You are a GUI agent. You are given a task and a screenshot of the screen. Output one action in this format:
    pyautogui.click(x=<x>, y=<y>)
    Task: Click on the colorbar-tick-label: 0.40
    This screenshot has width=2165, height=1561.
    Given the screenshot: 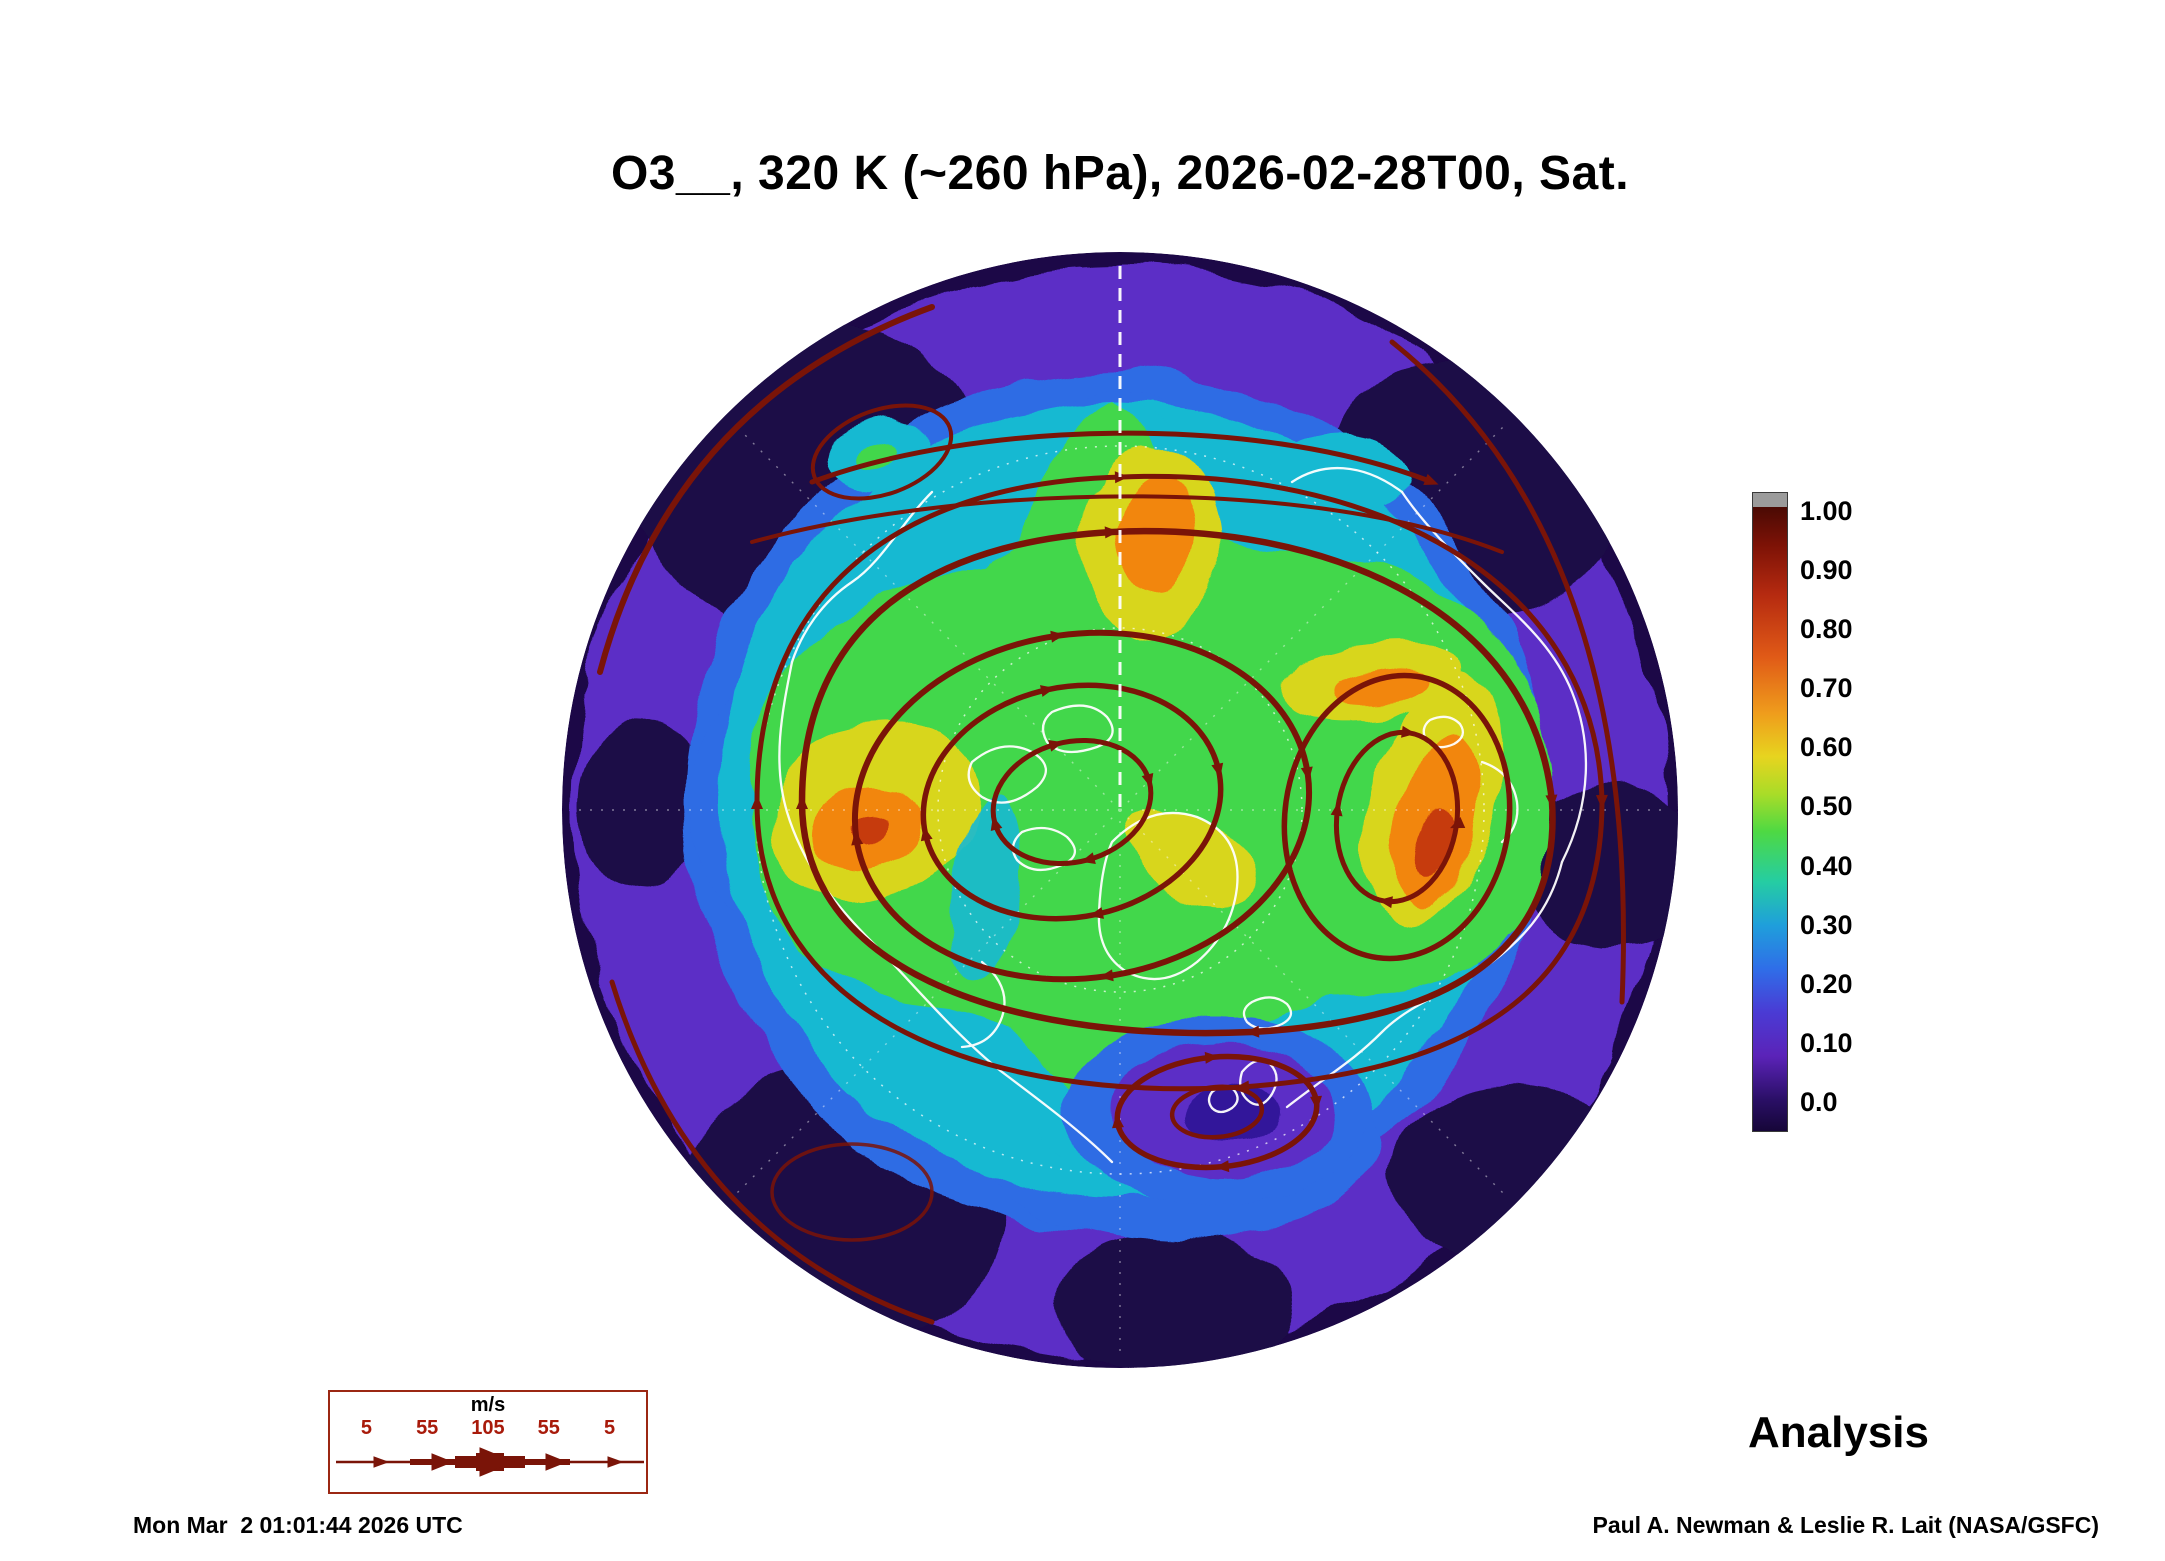 What is the action you would take?
    pyautogui.click(x=1826, y=865)
    